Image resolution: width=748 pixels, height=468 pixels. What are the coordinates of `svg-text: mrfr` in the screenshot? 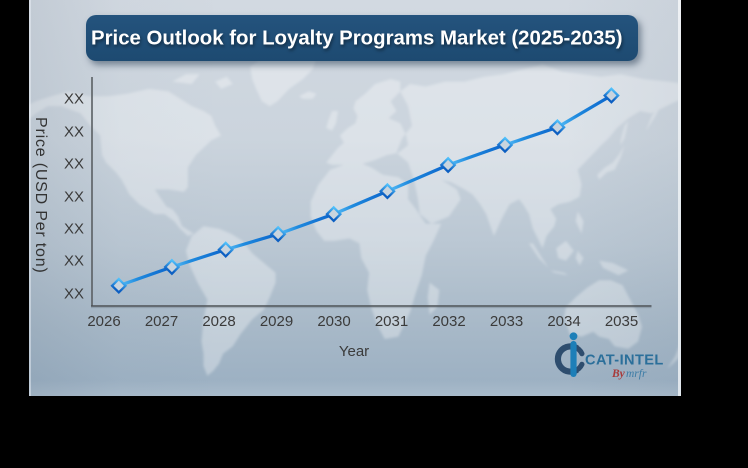 It's located at (636, 374).